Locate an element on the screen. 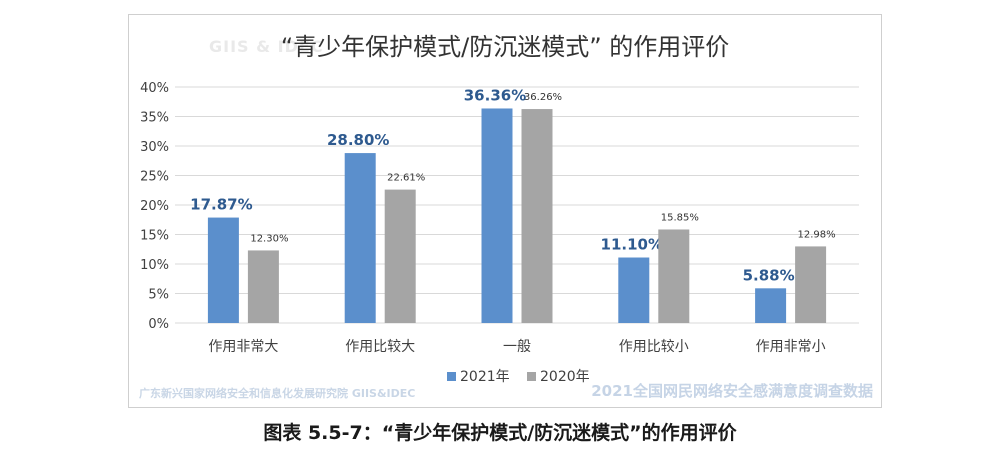 This screenshot has width=1000, height=460. y-tick-label: 15% is located at coordinates (154, 236).